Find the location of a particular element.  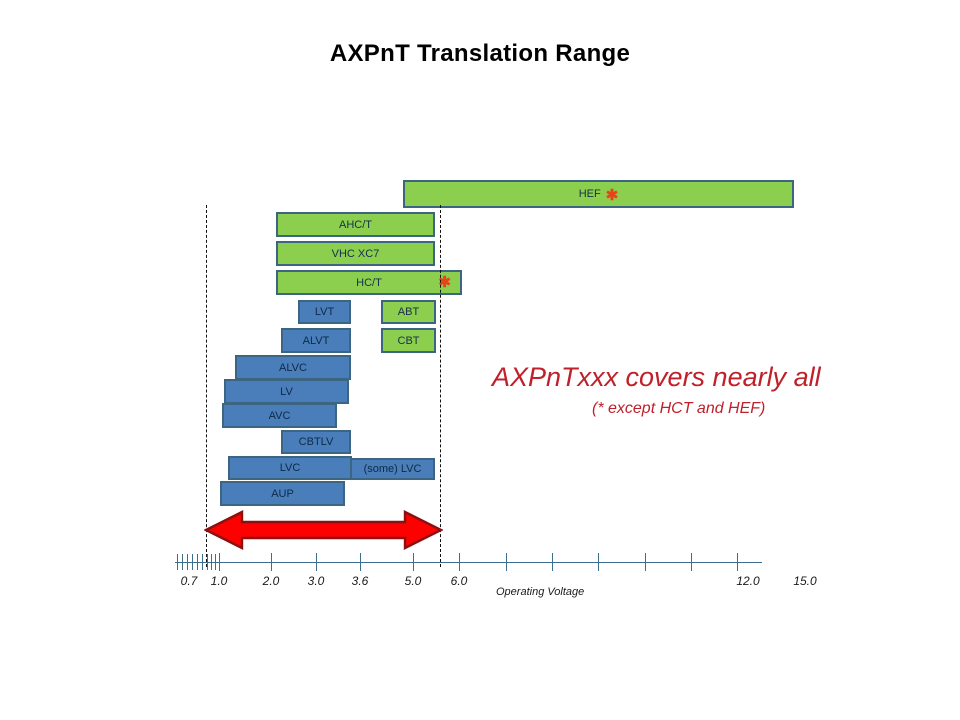

bar-abt: ABT is located at coordinates (408, 312).